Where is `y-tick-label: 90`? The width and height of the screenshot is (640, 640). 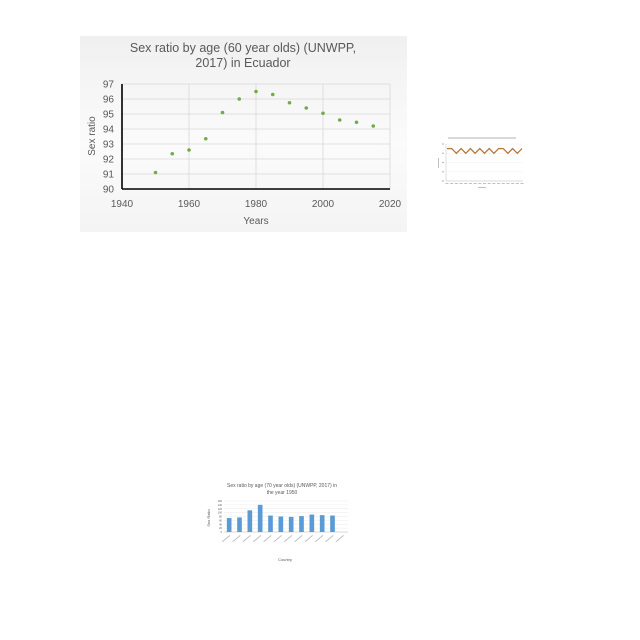 y-tick-label: 90 is located at coordinates (109, 190).